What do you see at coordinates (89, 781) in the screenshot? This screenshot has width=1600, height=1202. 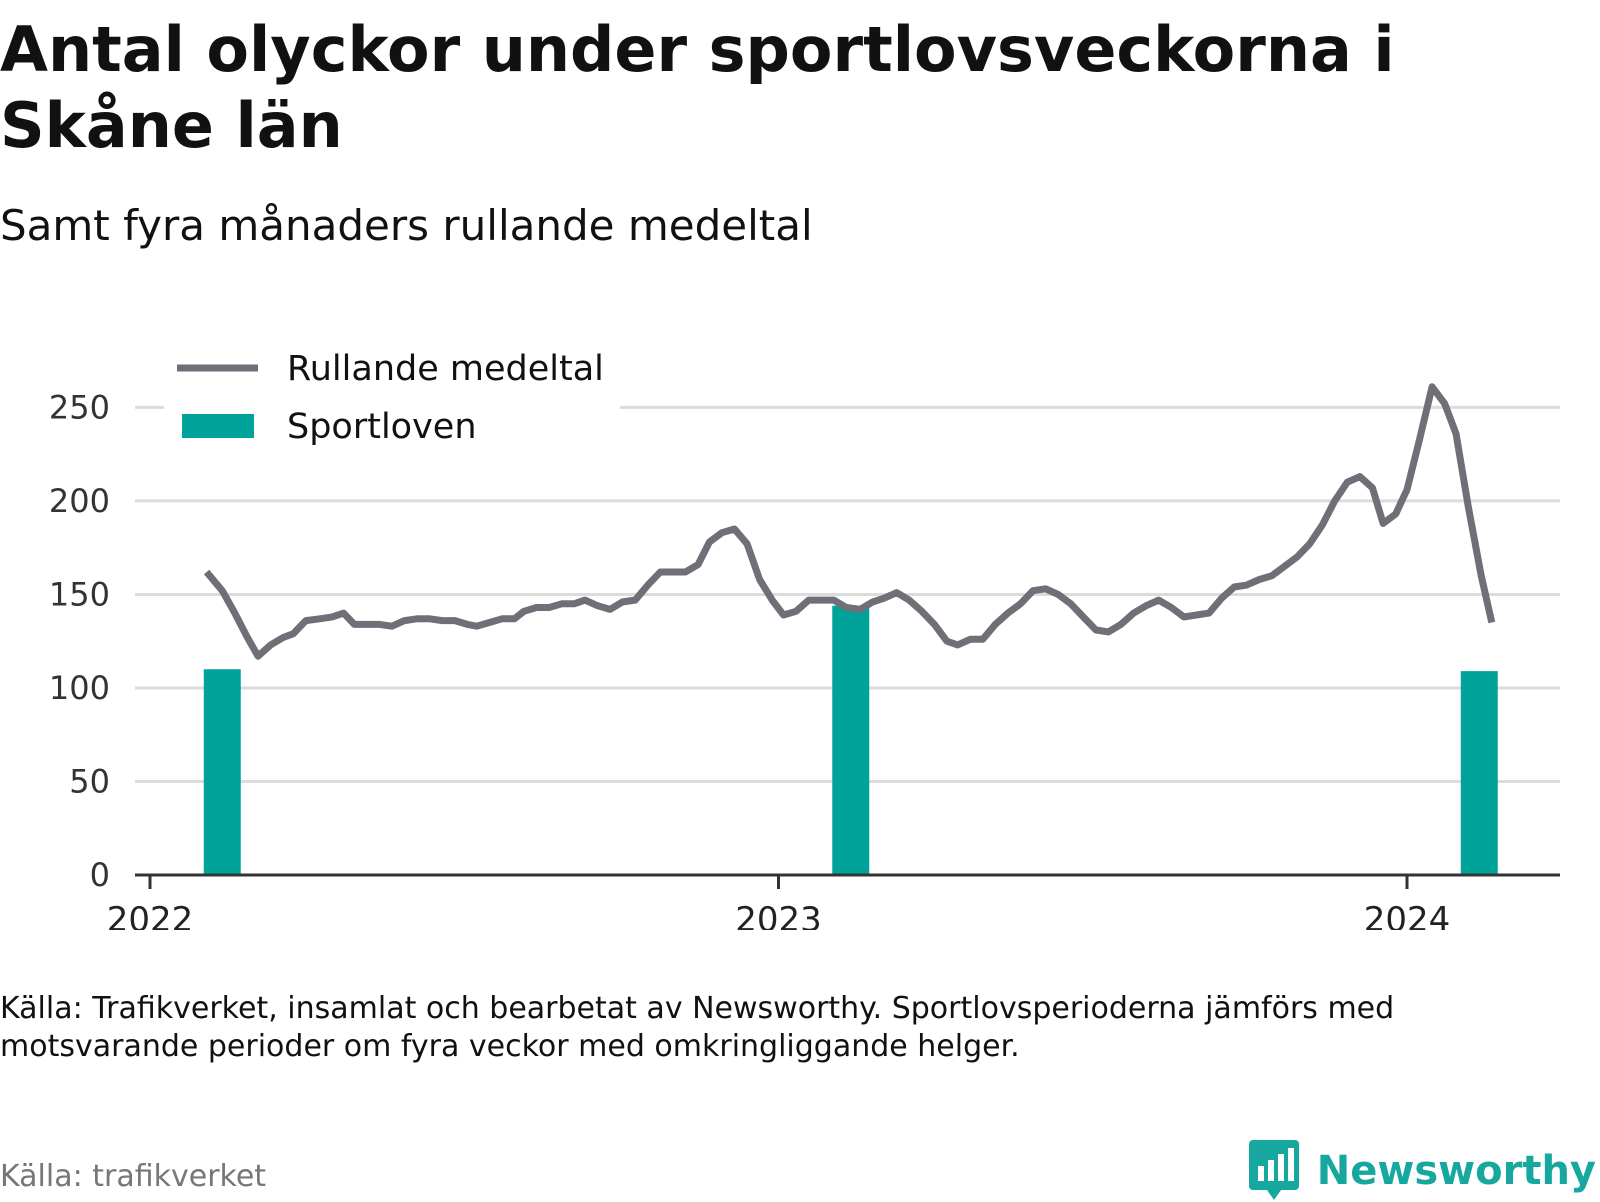 I see `y-tick-label: 50` at bounding box center [89, 781].